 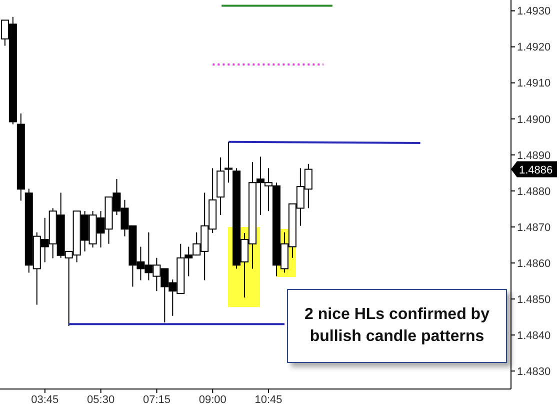 I want to click on x-tick-label: 03:45, so click(x=45, y=400).